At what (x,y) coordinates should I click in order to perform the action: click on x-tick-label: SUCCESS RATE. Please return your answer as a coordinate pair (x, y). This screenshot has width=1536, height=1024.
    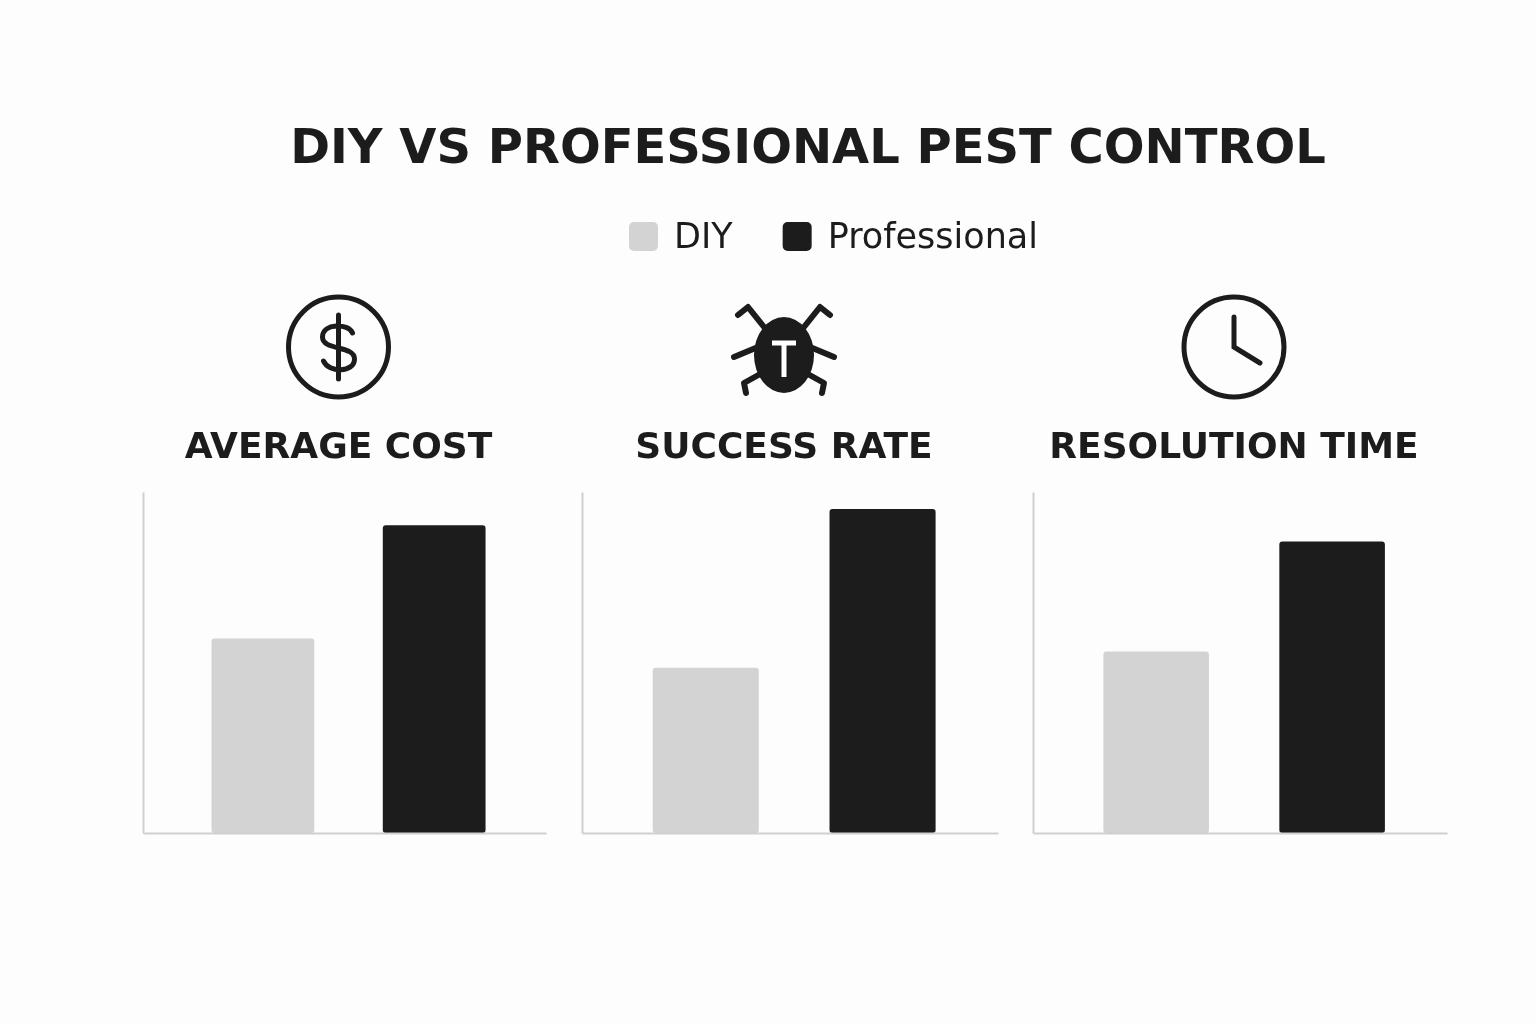
    Looking at the image, I should click on (784, 445).